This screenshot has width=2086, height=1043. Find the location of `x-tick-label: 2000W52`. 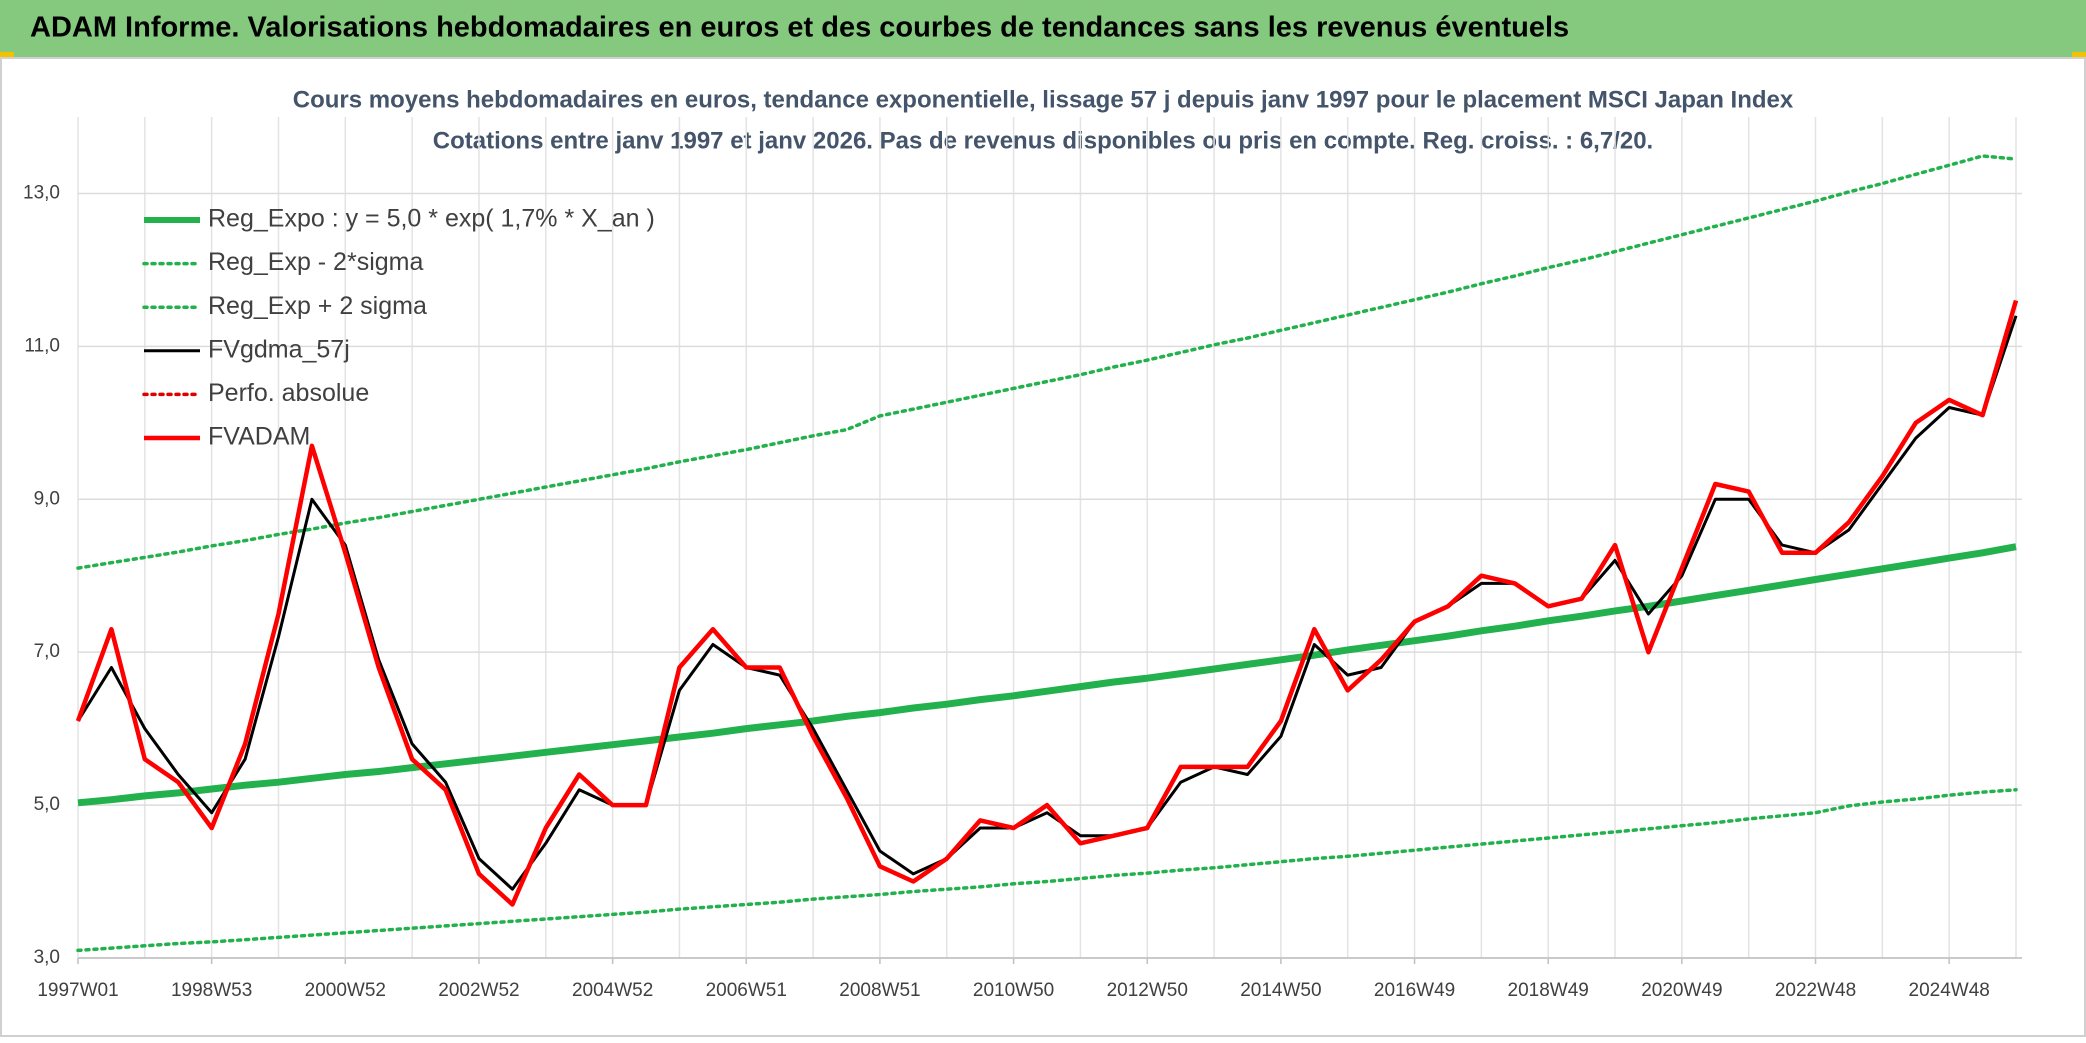

x-tick-label: 2000W52 is located at coordinates (345, 990).